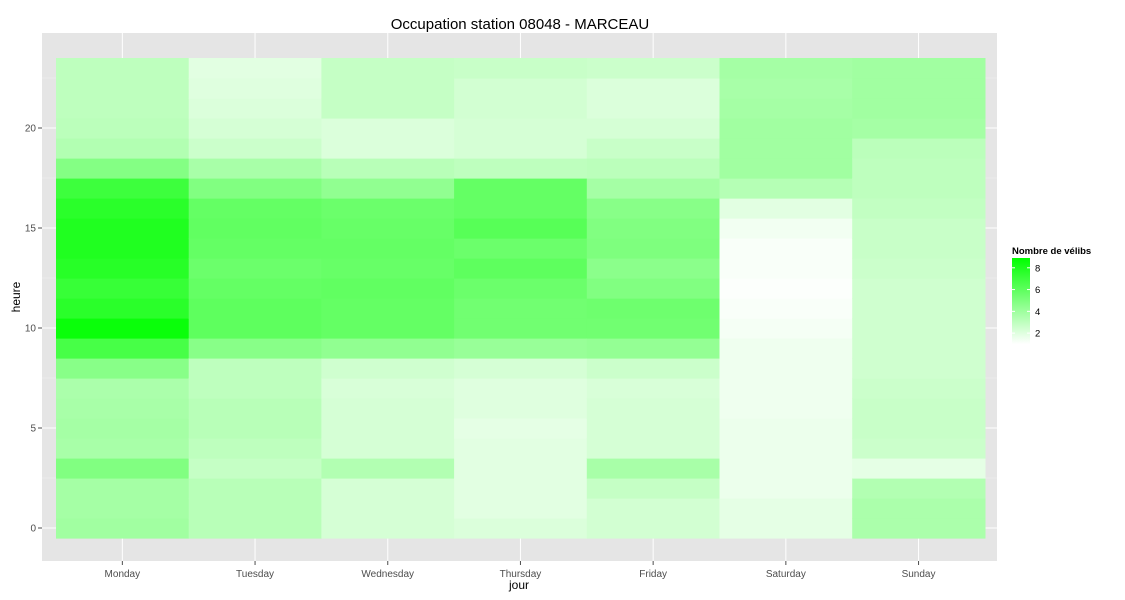 The height and width of the screenshot is (600, 1125). Describe the element at coordinates (31, 129) in the screenshot. I see `y-tick-label: 20` at that location.